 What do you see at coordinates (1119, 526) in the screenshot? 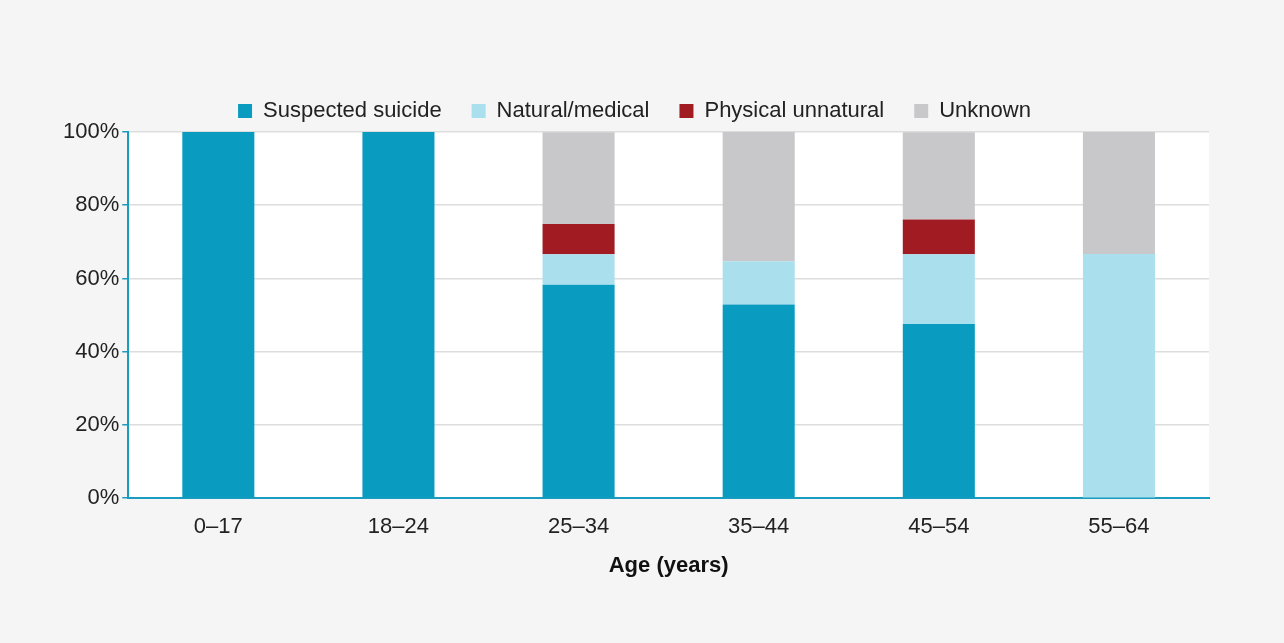
I see `x-tick-label: 55–64` at bounding box center [1119, 526].